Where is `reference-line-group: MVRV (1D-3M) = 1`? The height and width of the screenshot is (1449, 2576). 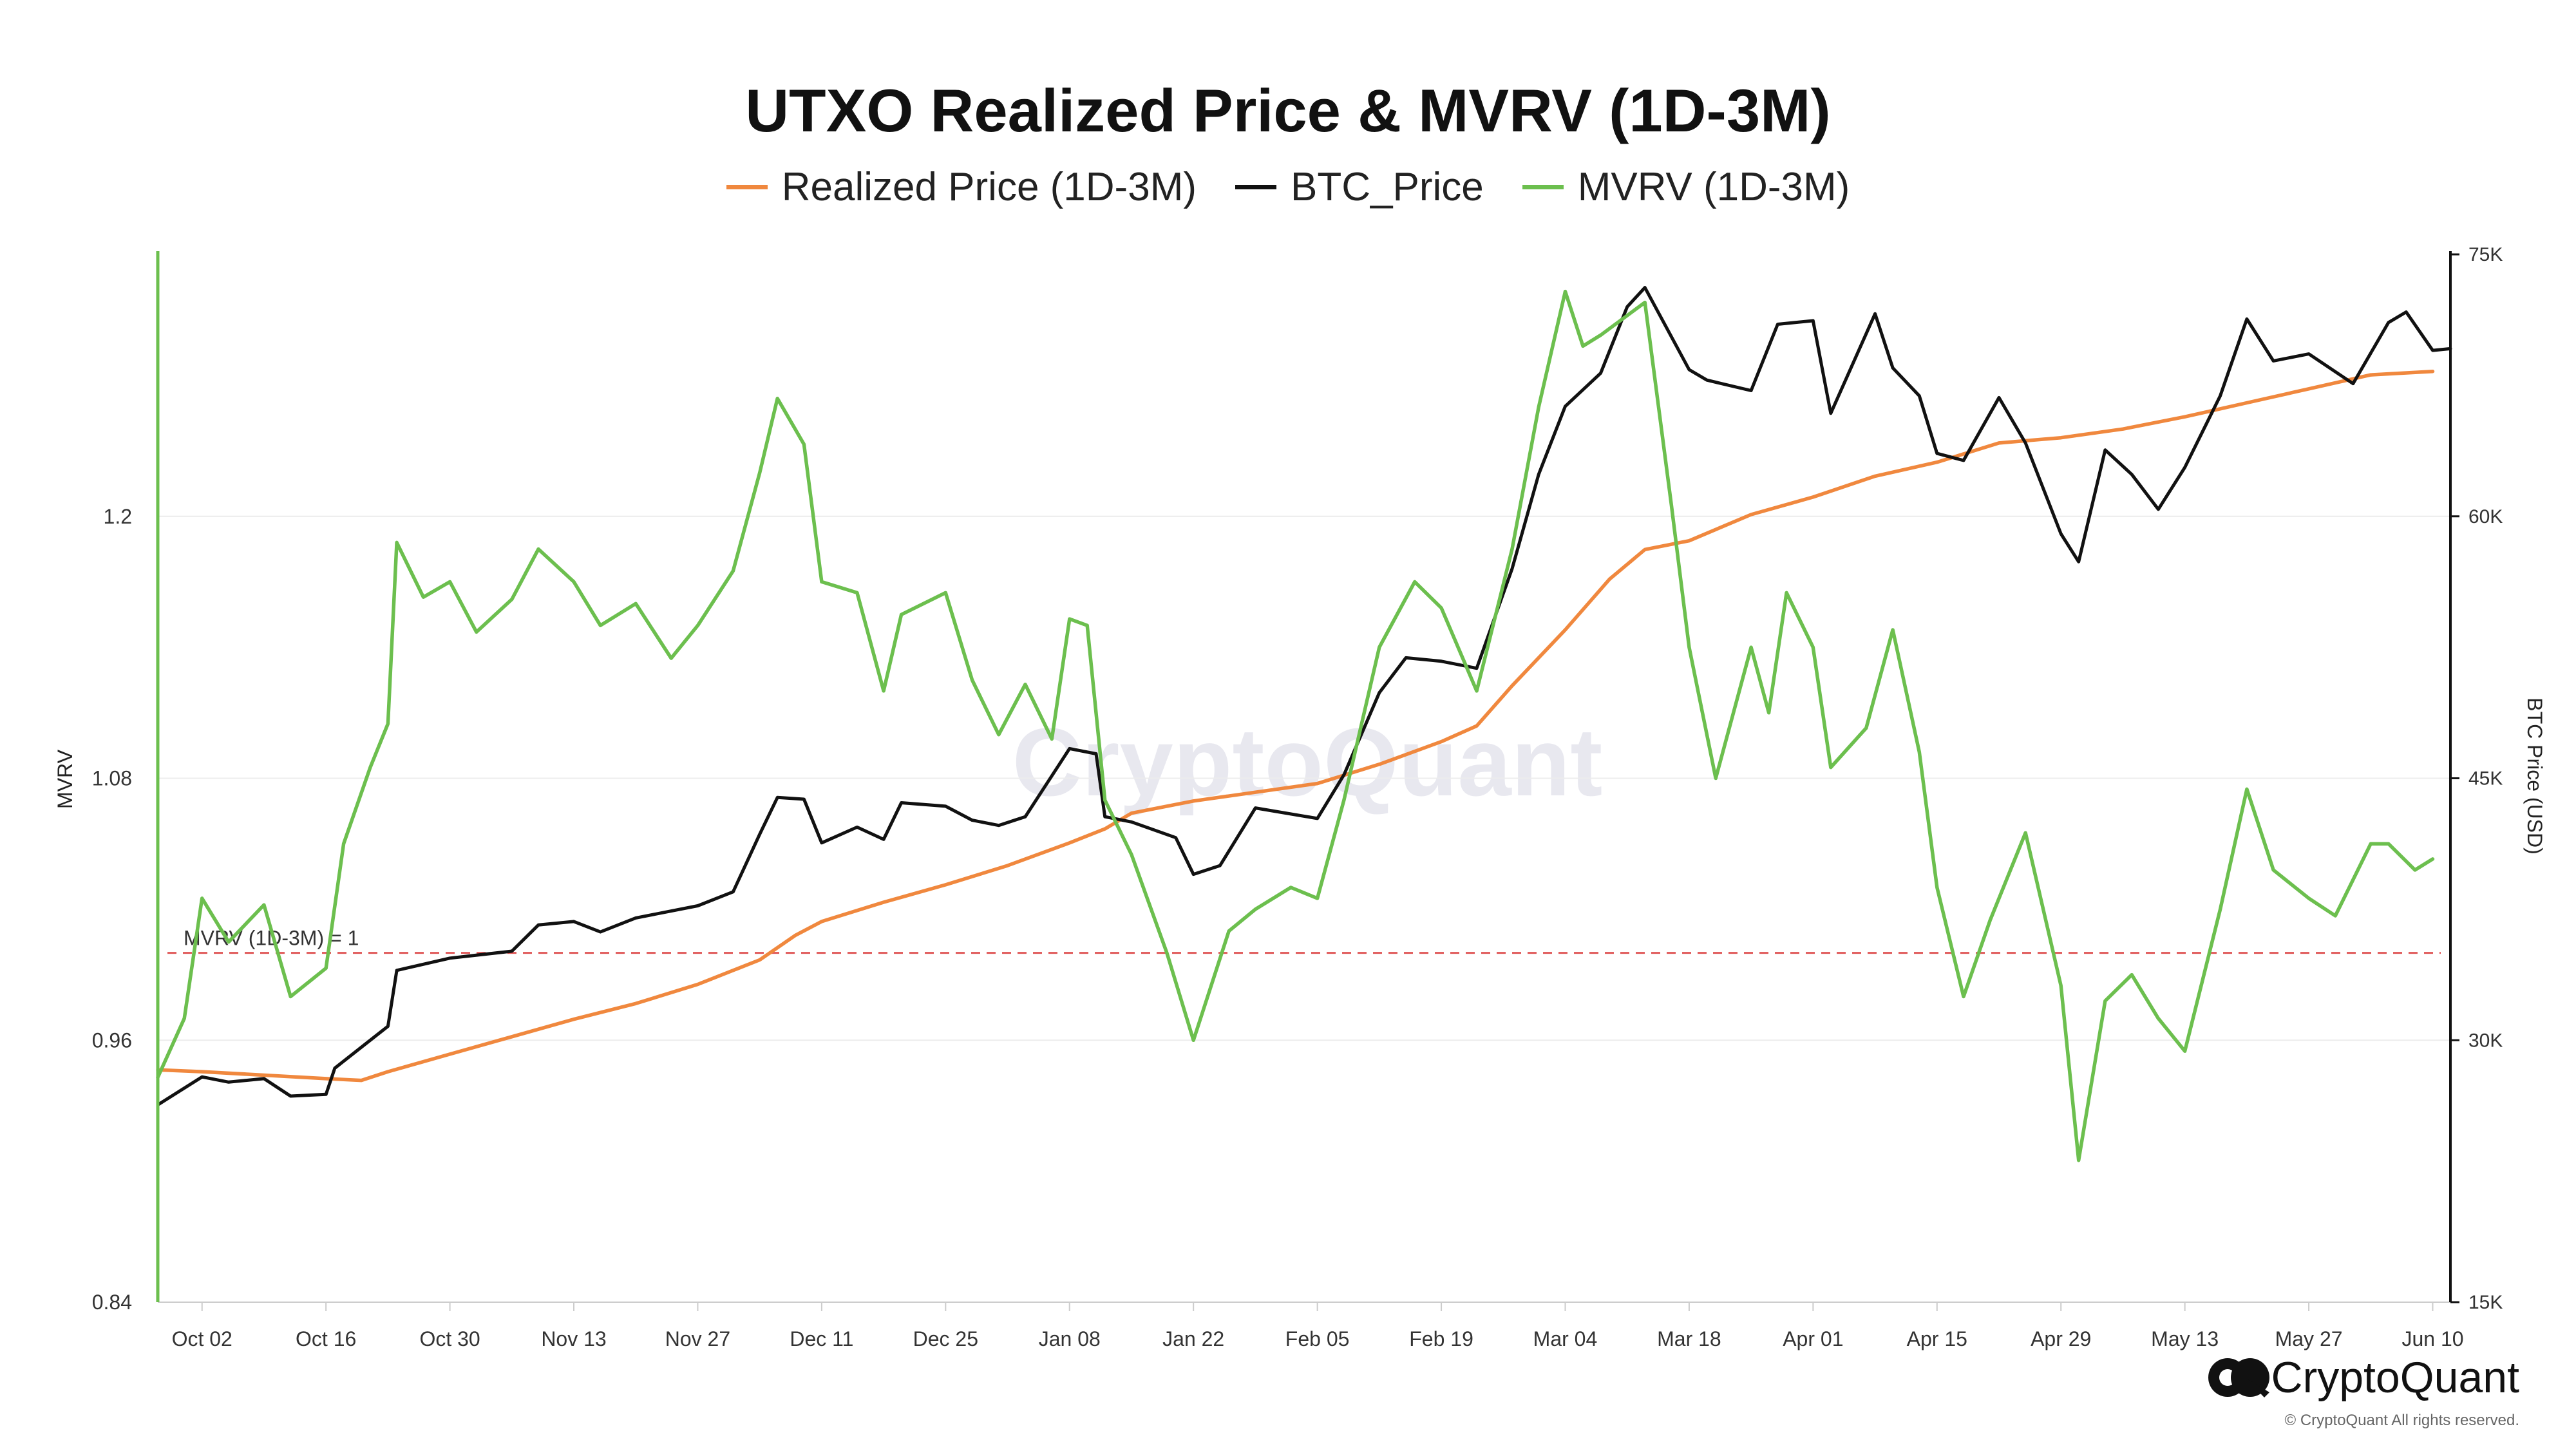
reference-line-group: MVRV (1D-3M) = 1 is located at coordinates (1304, 941).